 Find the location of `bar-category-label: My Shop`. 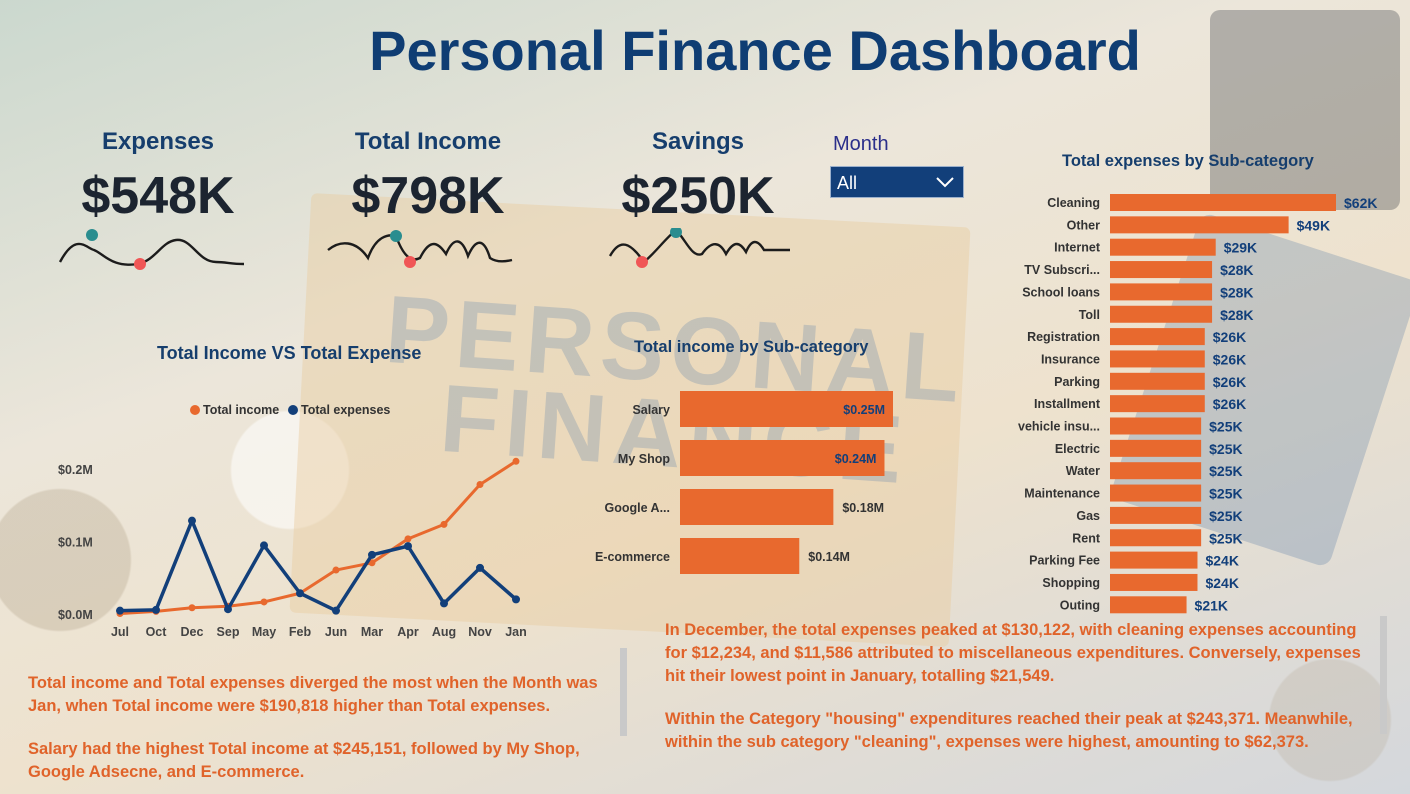

bar-category-label: My Shop is located at coordinates (644, 459).